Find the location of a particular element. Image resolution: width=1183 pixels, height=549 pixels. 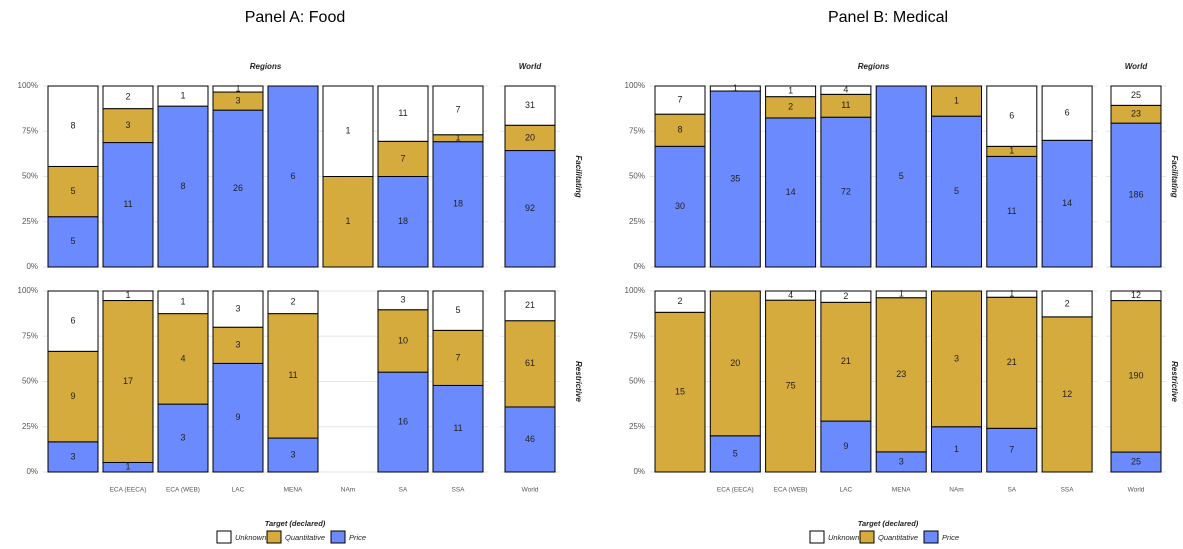

y-tick-label: 50% is located at coordinates (637, 381).